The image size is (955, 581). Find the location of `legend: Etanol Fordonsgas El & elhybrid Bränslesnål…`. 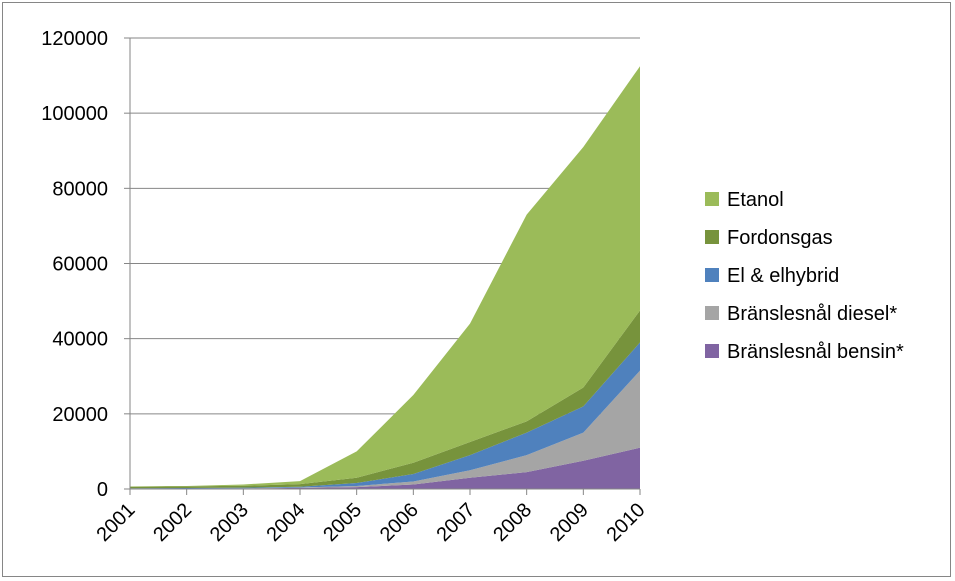

legend: Etanol Fordonsgas El & elhybrid Bränslesnål… is located at coordinates (804, 276).